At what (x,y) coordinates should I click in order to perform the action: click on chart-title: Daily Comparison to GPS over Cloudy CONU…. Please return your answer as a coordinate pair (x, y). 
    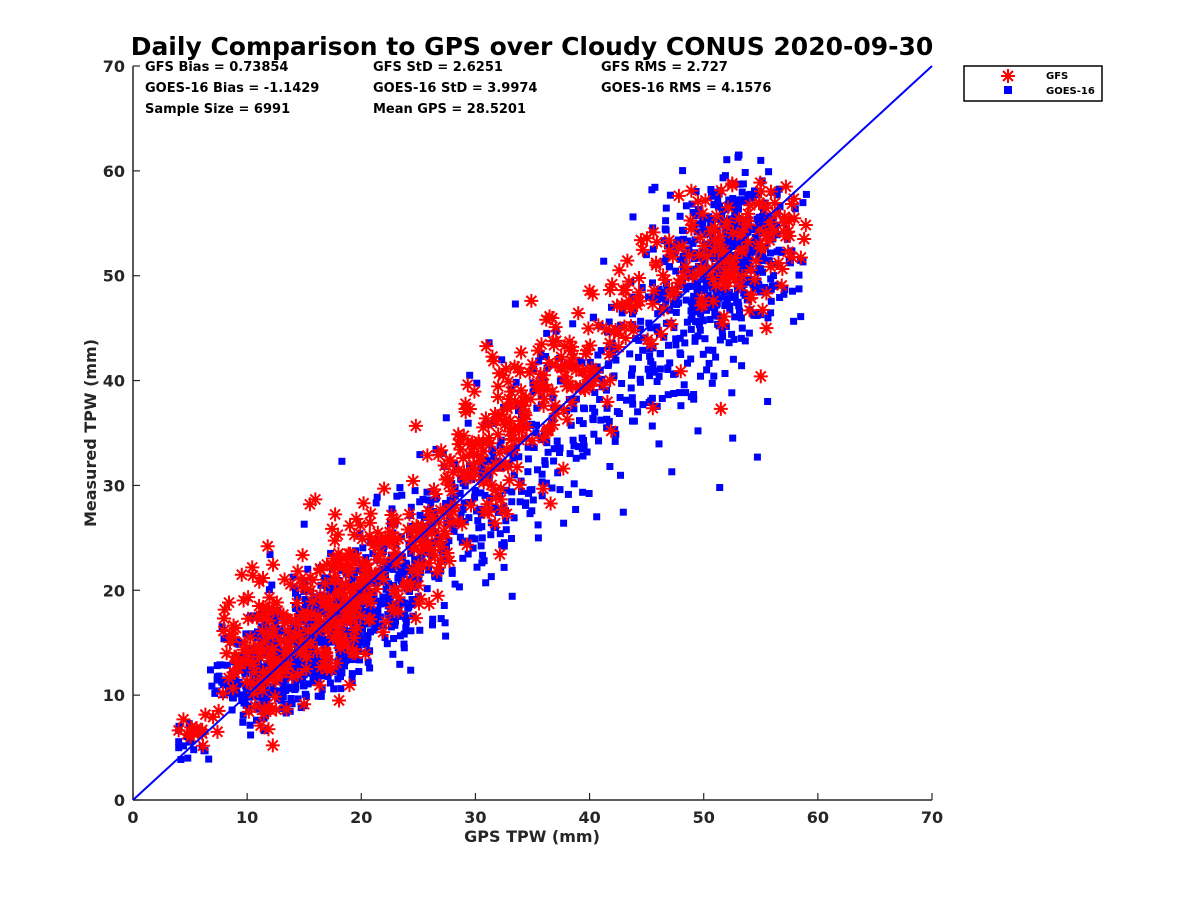
    Looking at the image, I should click on (532, 46).